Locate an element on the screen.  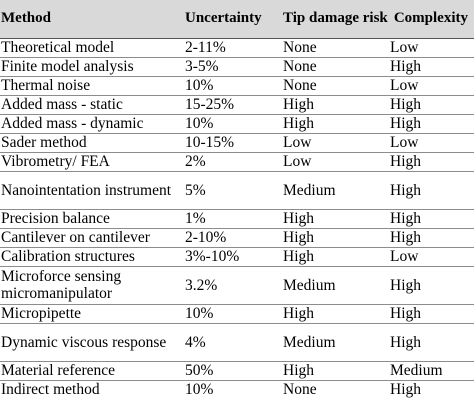
header-uncertainty: Uncertainty is located at coordinates (231, 19).